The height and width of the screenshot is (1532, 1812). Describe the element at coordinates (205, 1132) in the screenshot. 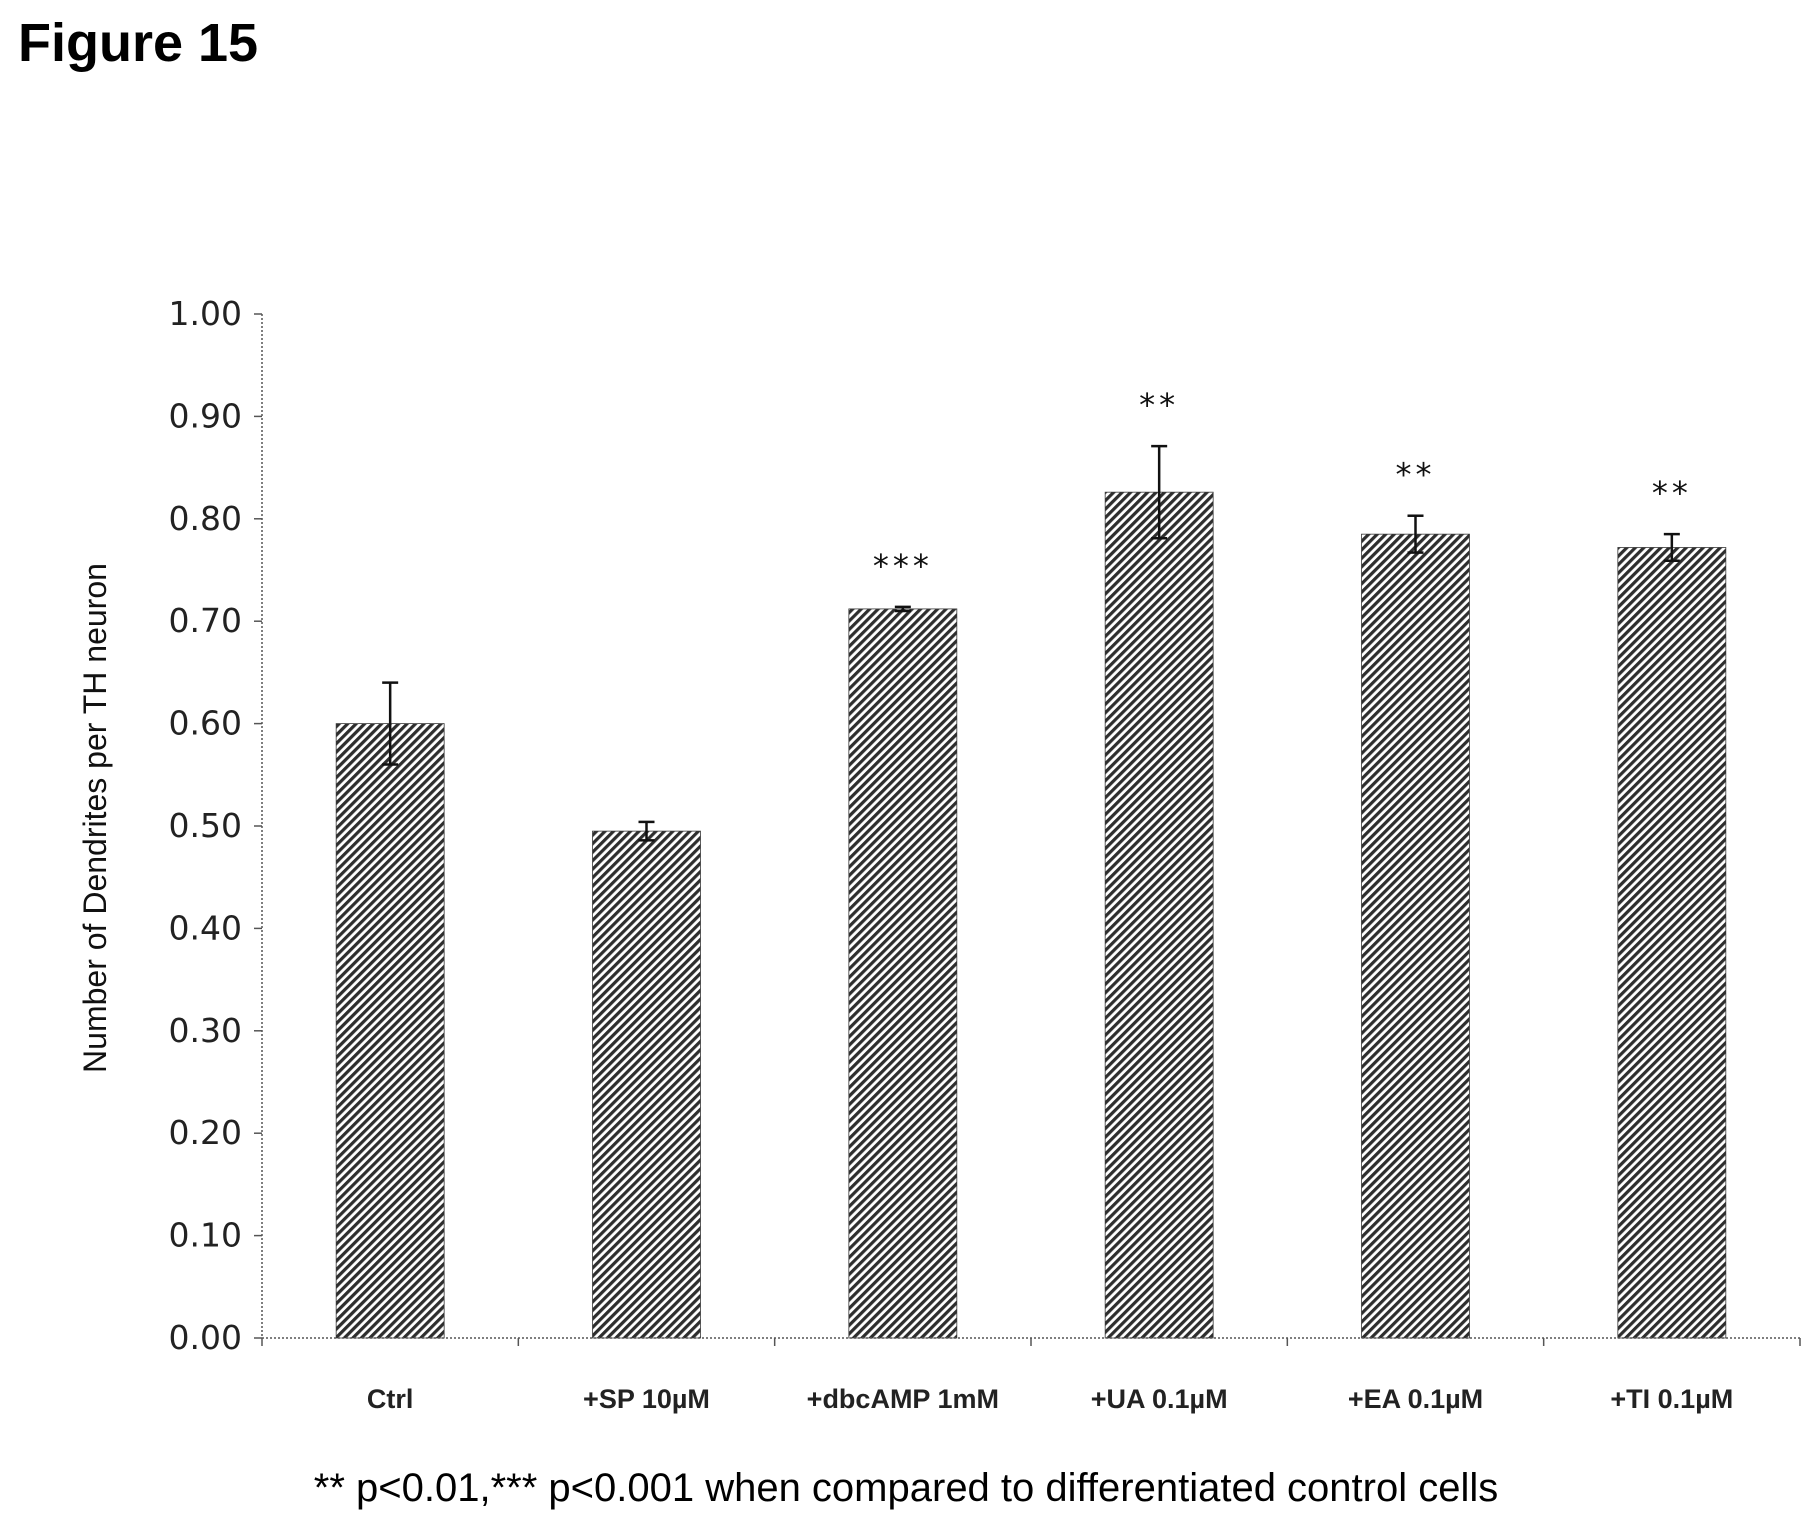

I see `y-tick-label: 0.20` at that location.